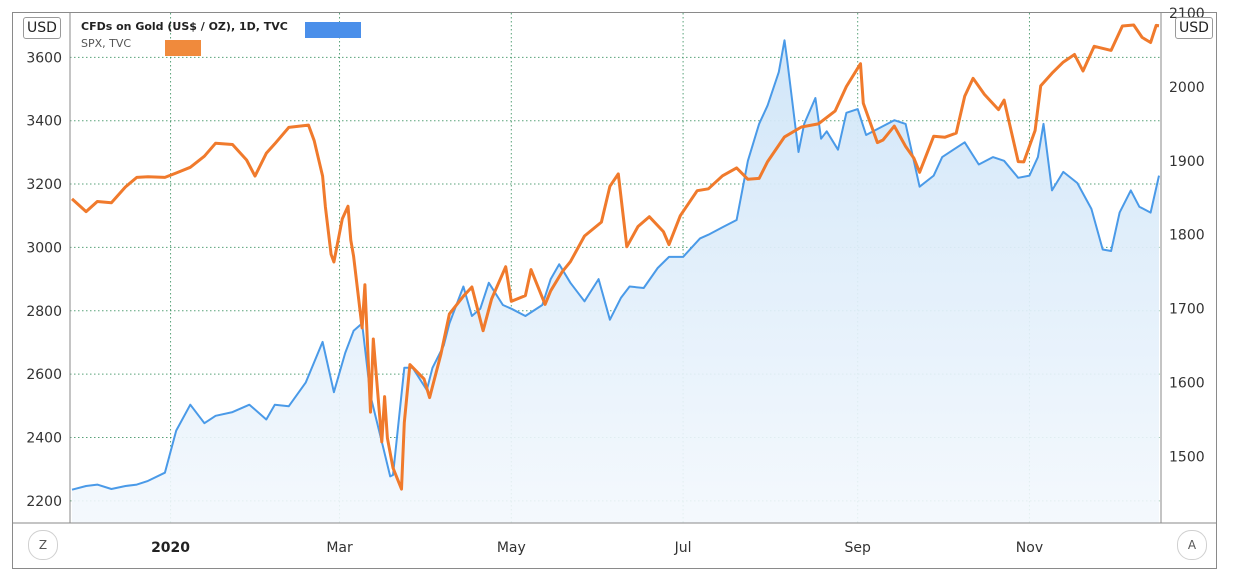  What do you see at coordinates (1187, 162) in the screenshot?
I see `right-tick-label: 1900` at bounding box center [1187, 162].